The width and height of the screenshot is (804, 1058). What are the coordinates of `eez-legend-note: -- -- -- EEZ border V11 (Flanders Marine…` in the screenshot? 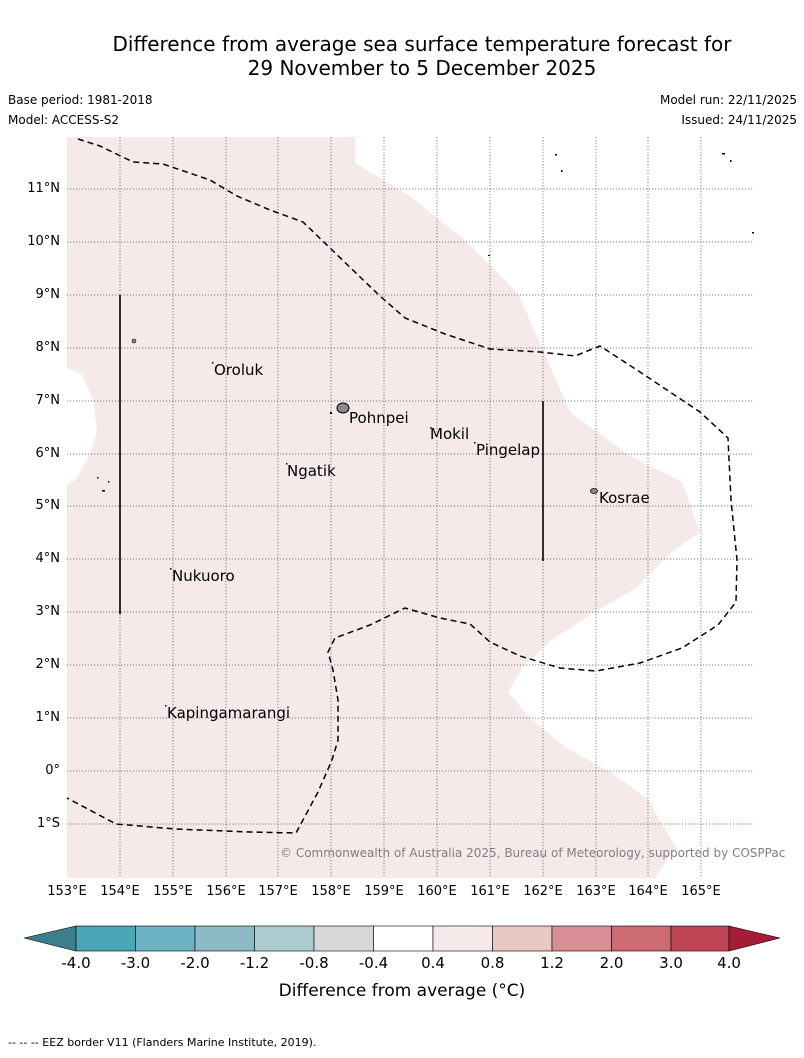 It's located at (162, 1042).